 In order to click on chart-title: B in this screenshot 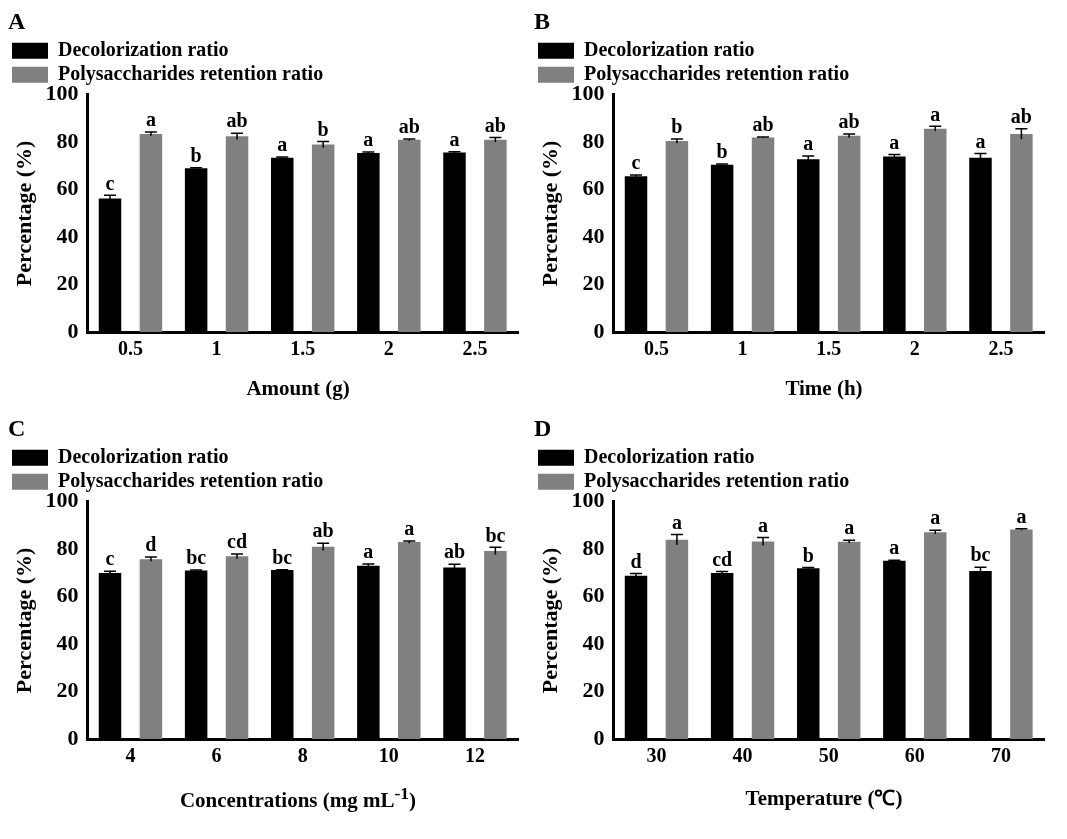, I will do `click(542, 20)`.